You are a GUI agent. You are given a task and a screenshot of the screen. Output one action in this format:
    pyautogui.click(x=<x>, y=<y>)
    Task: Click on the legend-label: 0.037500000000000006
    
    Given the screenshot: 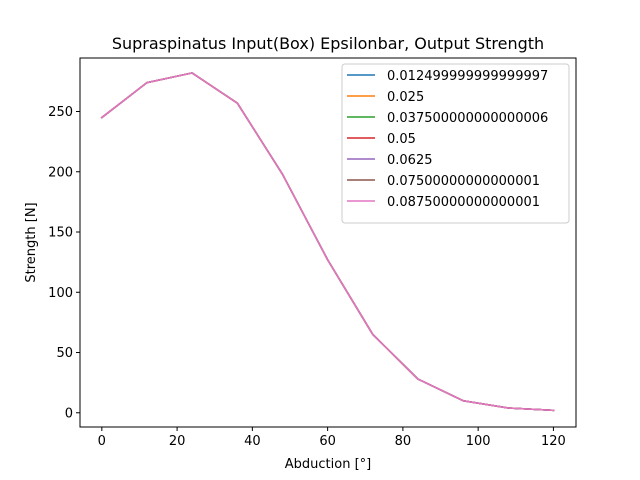 What is the action you would take?
    pyautogui.click(x=467, y=118)
    